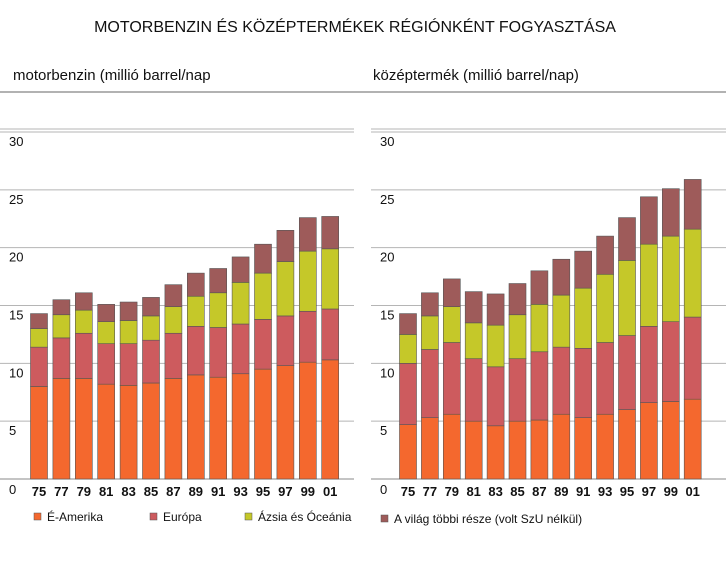  What do you see at coordinates (305, 516) in the screenshot?
I see `legend-label: Ázsia és Óceánia` at bounding box center [305, 516].